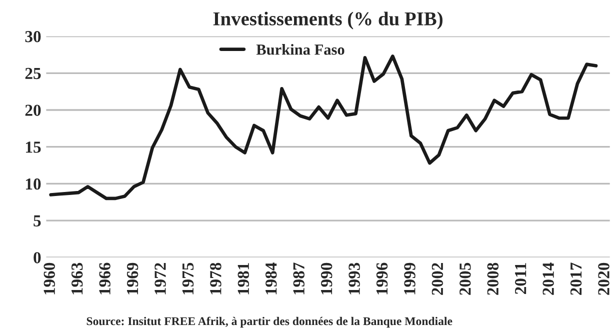  Describe the element at coordinates (493, 278) in the screenshot. I see `x-tick-label: 2008` at that location.